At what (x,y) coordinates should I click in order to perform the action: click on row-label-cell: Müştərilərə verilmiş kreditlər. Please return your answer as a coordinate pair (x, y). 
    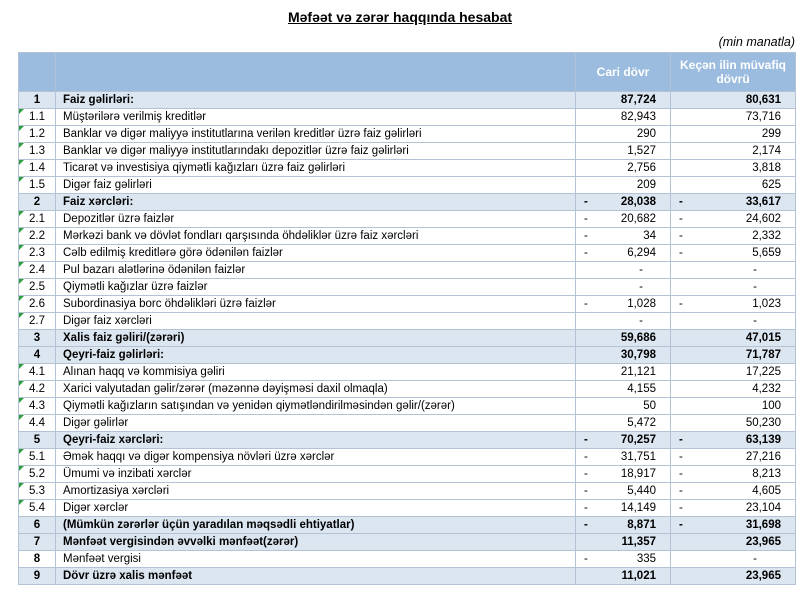
    Looking at the image, I should click on (315, 117).